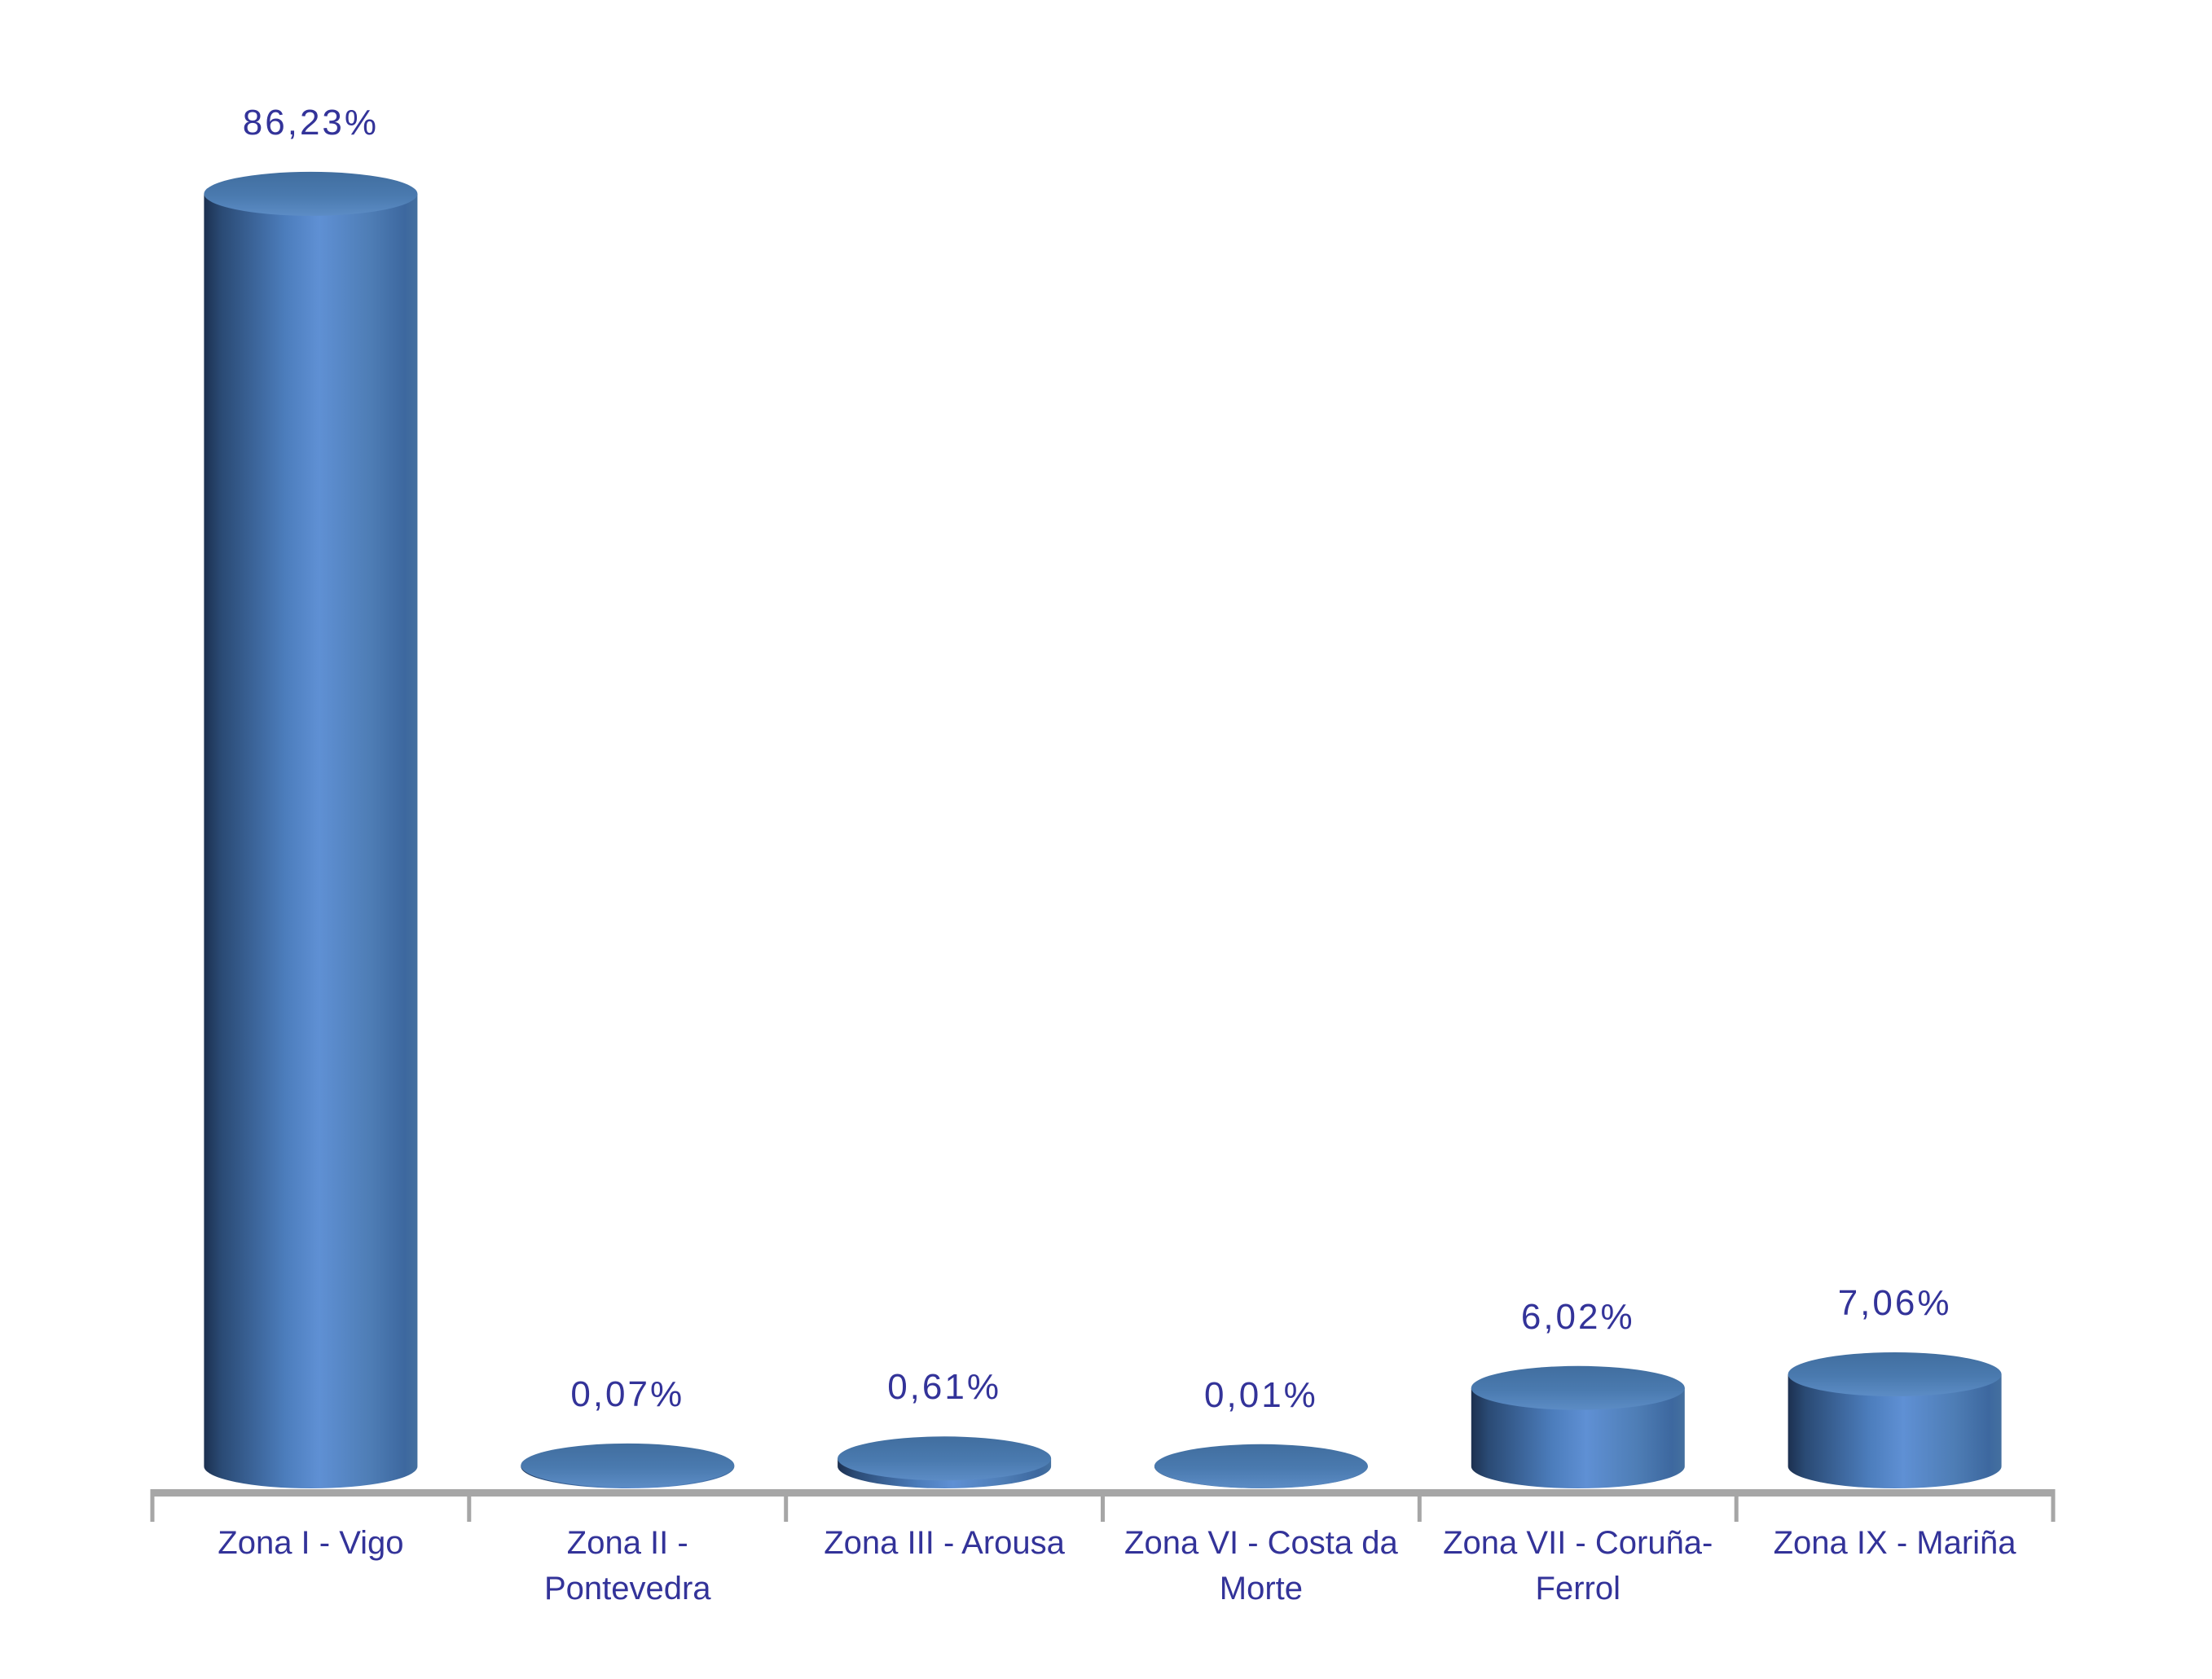  What do you see at coordinates (944, 1543) in the screenshot?
I see `category-label-2: Zona III - Arousa` at bounding box center [944, 1543].